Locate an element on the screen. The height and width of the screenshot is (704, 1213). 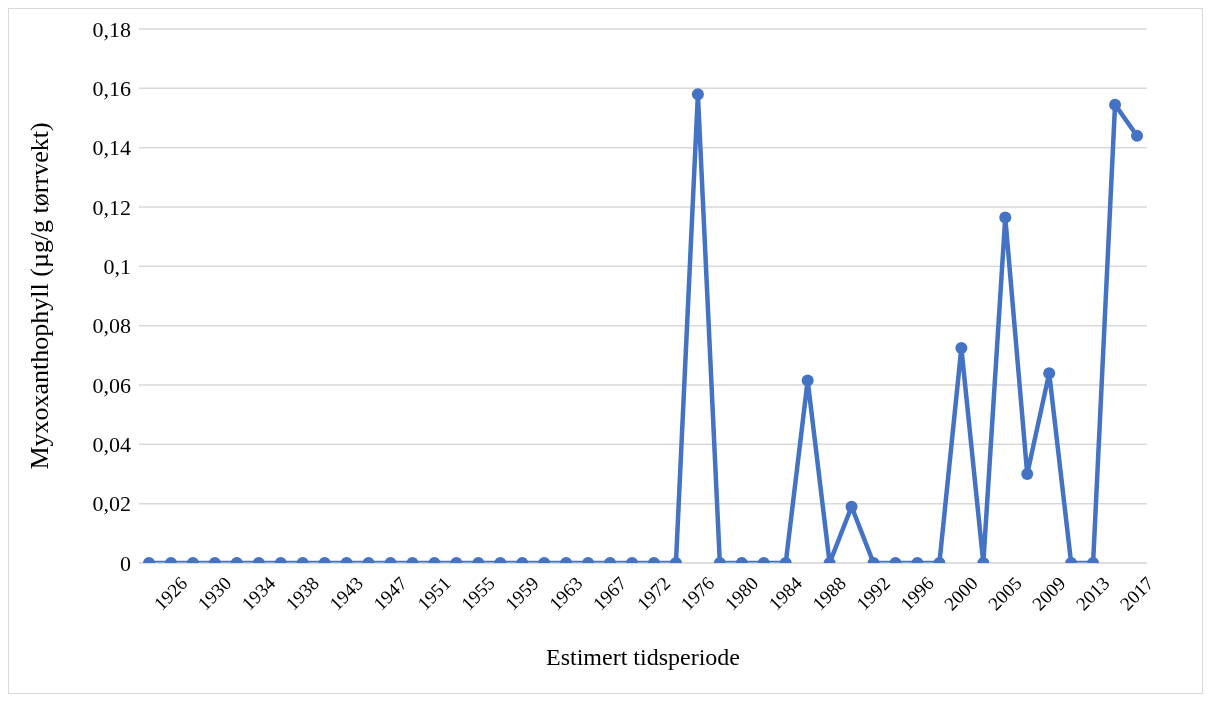
y-tick-label: 0,1 is located at coordinates (117, 267).